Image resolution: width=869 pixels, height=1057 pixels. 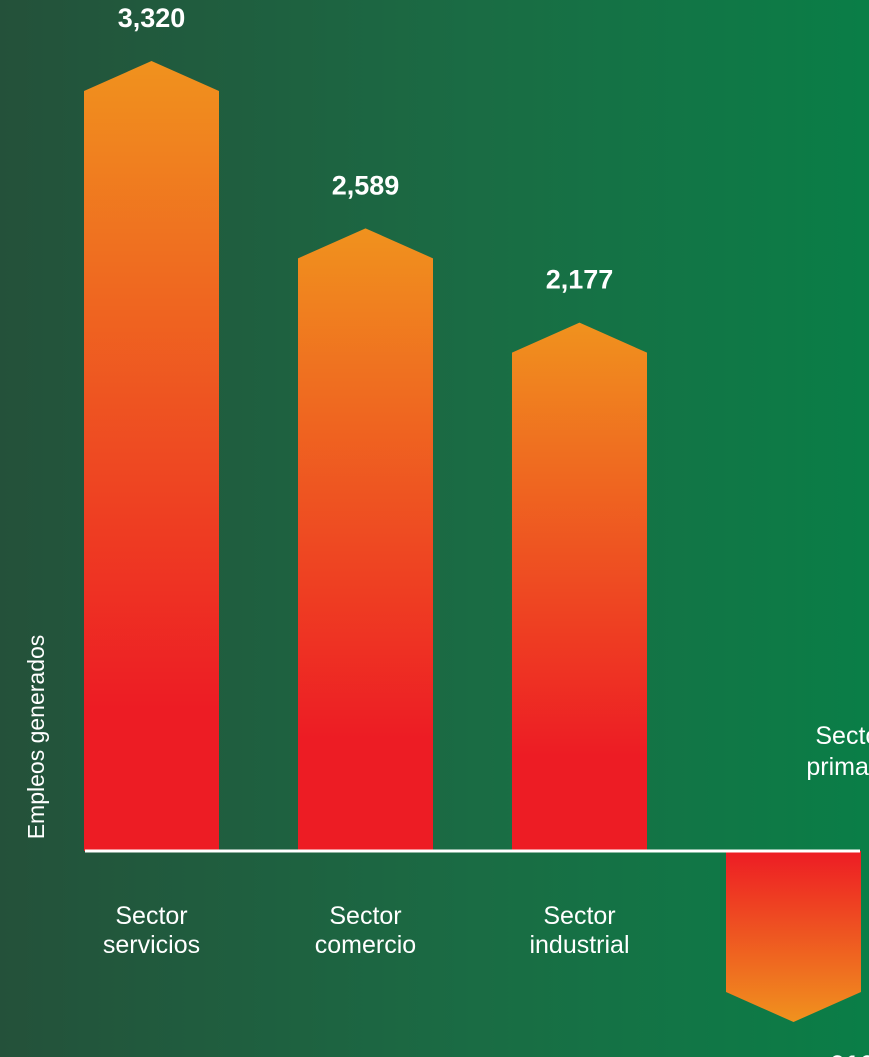 I want to click on y-axis-title: Empleos generados, so click(x=36, y=737).